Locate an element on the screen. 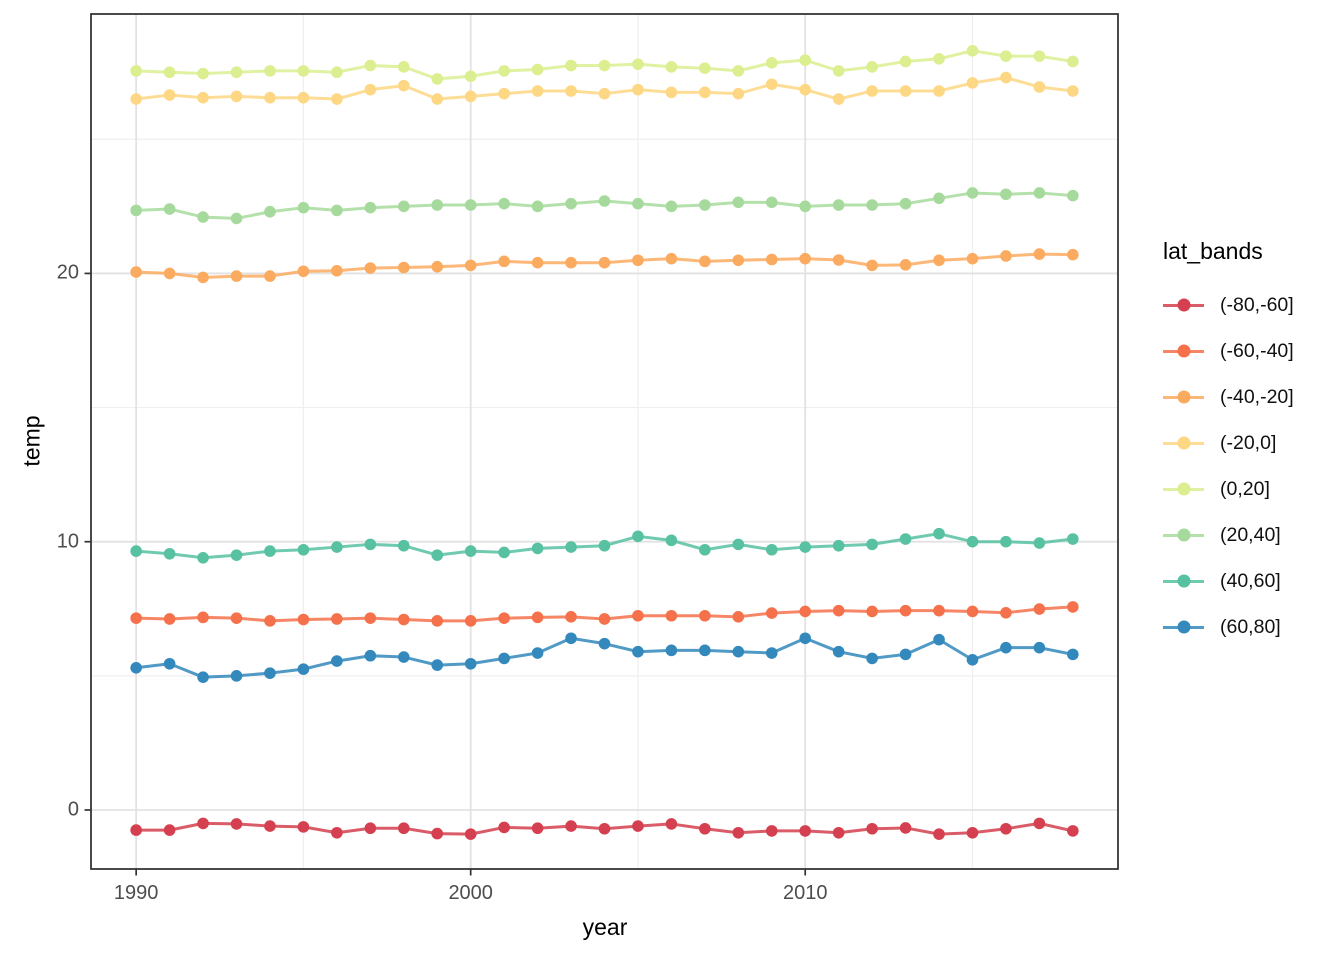  y-tick-label: 10 is located at coordinates (67, 541).